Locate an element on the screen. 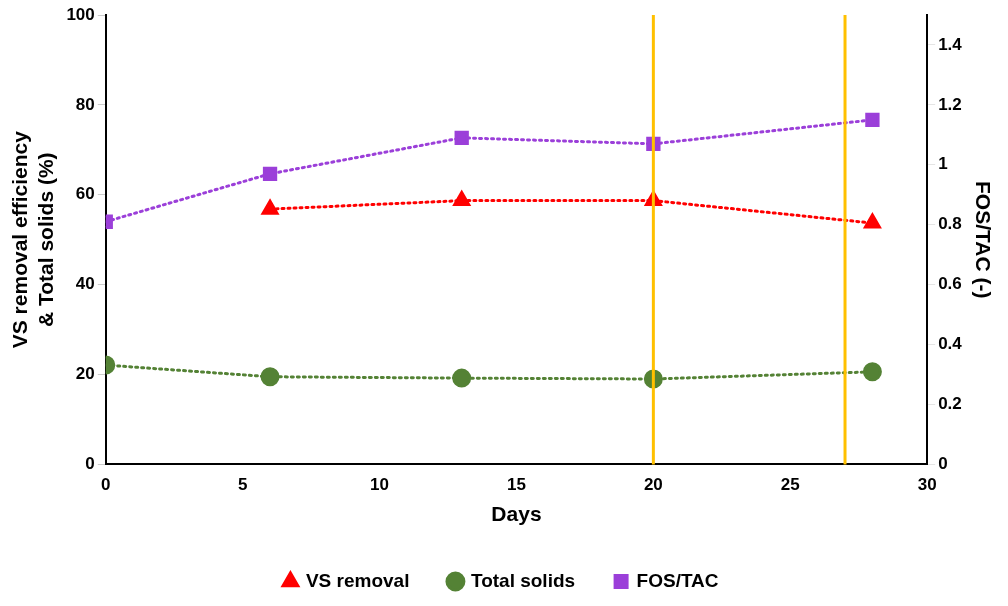 This screenshot has width=1008, height=606. y2-tick-label: 1 is located at coordinates (943, 164).